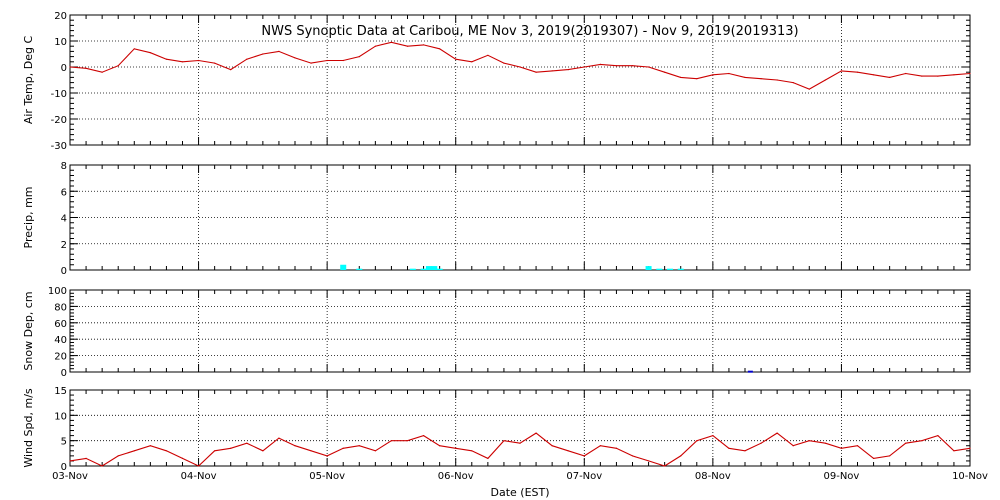 The width and height of the screenshot is (1000, 500). What do you see at coordinates (60, 357) in the screenshot?
I see `y-tick-label: 20` at bounding box center [60, 357].